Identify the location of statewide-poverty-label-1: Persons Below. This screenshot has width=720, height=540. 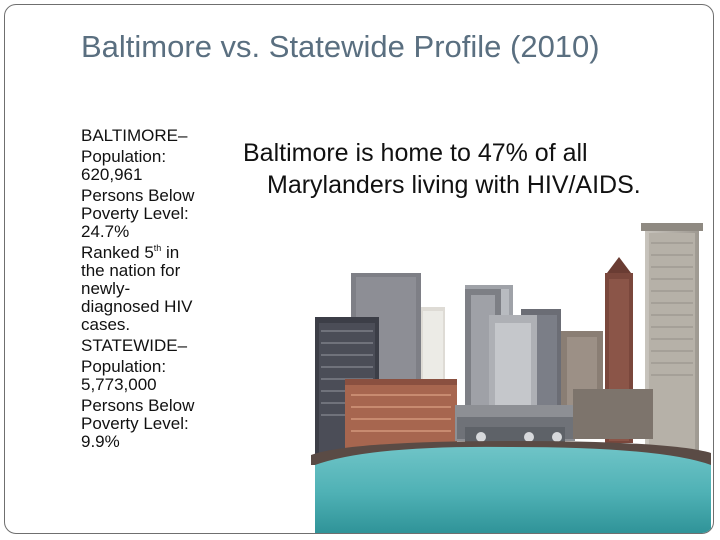
(138, 405).